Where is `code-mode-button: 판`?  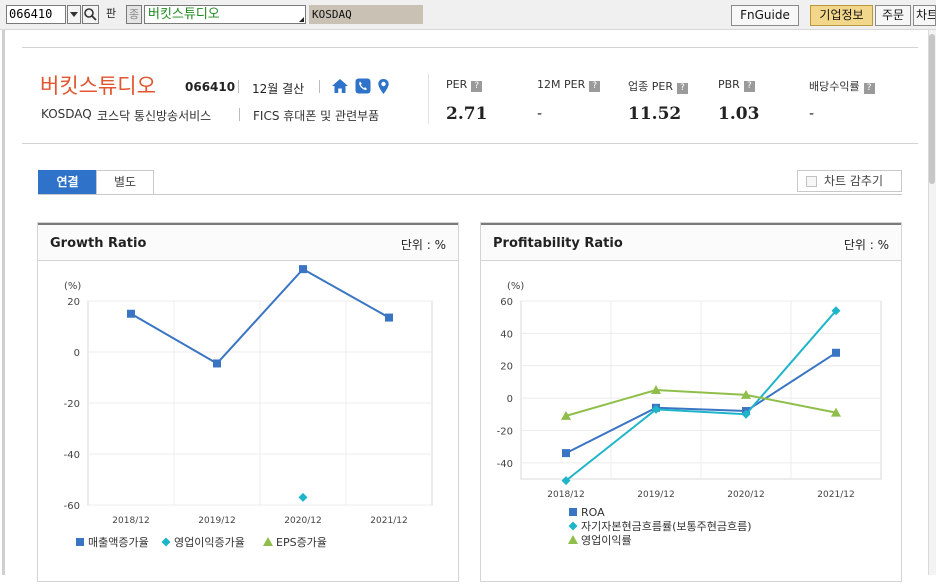
code-mode-button: 판 is located at coordinates (111, 13).